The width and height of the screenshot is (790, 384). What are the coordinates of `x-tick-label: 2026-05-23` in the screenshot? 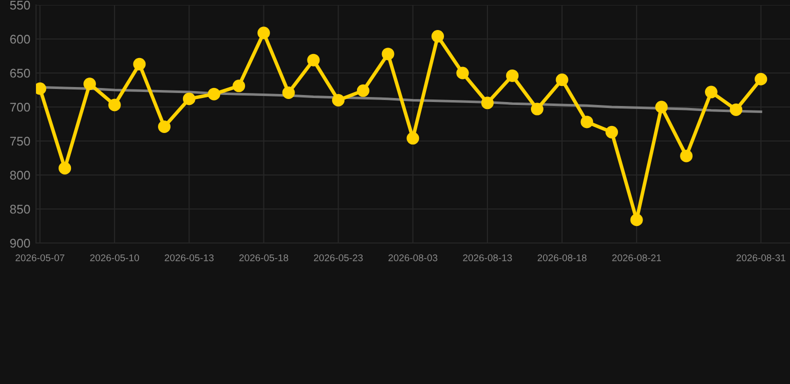 It's located at (338, 258).